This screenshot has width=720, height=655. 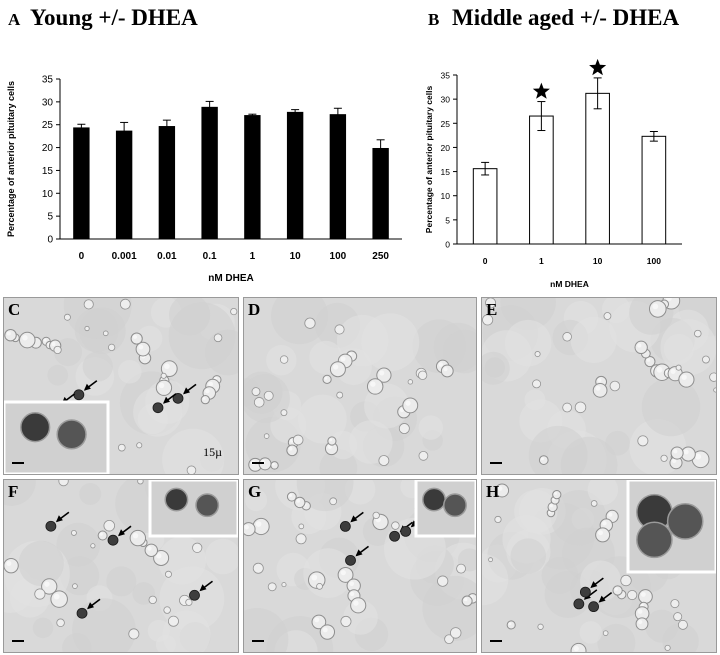 I want to click on y-axis-label: Percentage of anterior pituitary cells, so click(x=429, y=160).